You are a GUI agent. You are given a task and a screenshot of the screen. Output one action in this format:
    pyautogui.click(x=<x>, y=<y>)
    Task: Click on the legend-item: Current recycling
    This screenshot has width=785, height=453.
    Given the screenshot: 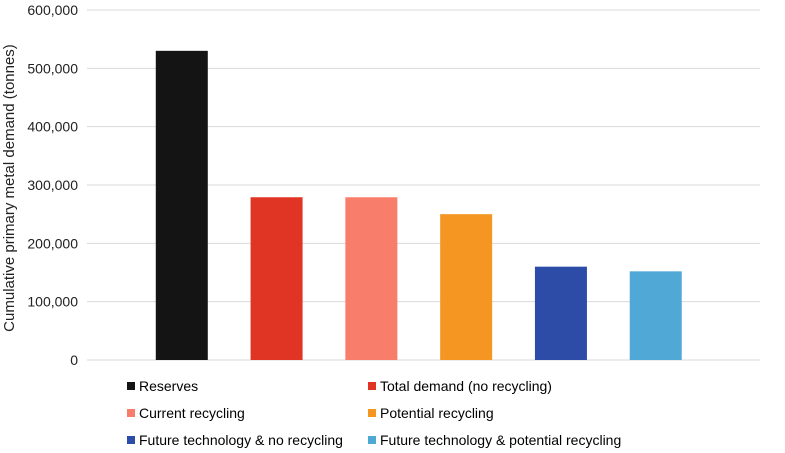 What is the action you would take?
    pyautogui.click(x=186, y=413)
    